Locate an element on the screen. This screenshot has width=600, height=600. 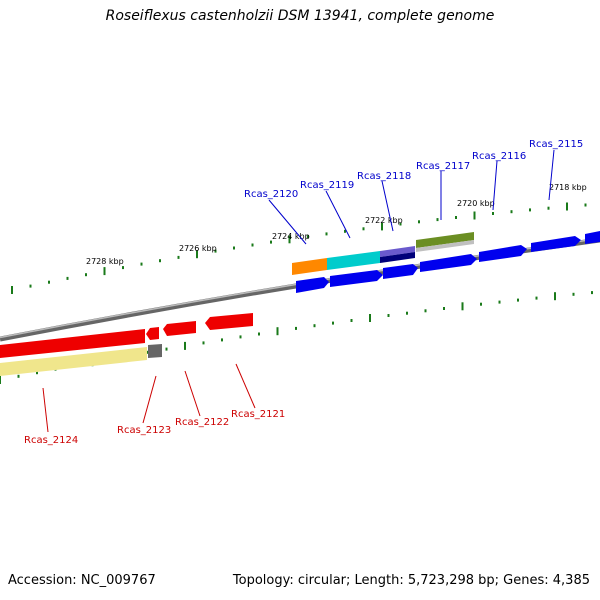
gene-block-navy is located at coordinates (397, 257).